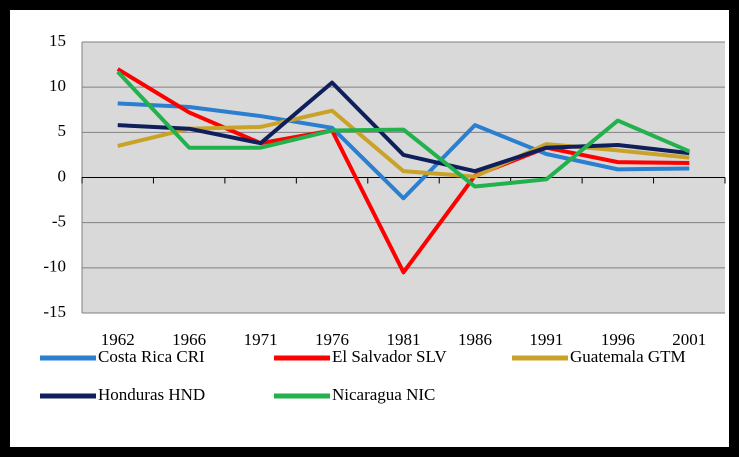  Describe the element at coordinates (189, 339) in the screenshot. I see `x-tick-label: 1966` at that location.